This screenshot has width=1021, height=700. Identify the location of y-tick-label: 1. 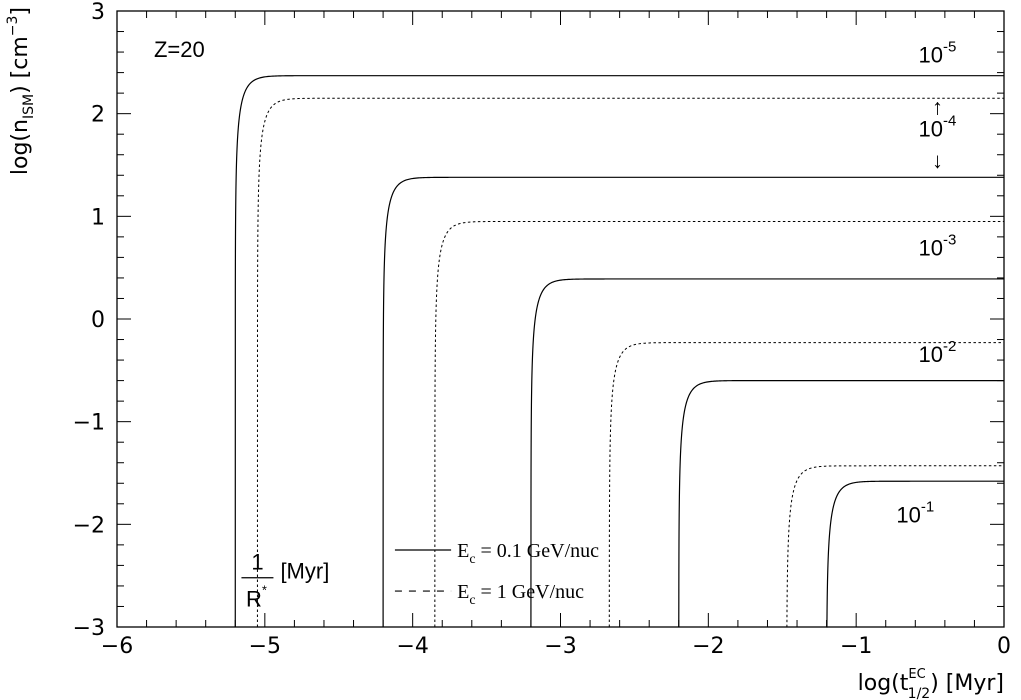
(98, 217).